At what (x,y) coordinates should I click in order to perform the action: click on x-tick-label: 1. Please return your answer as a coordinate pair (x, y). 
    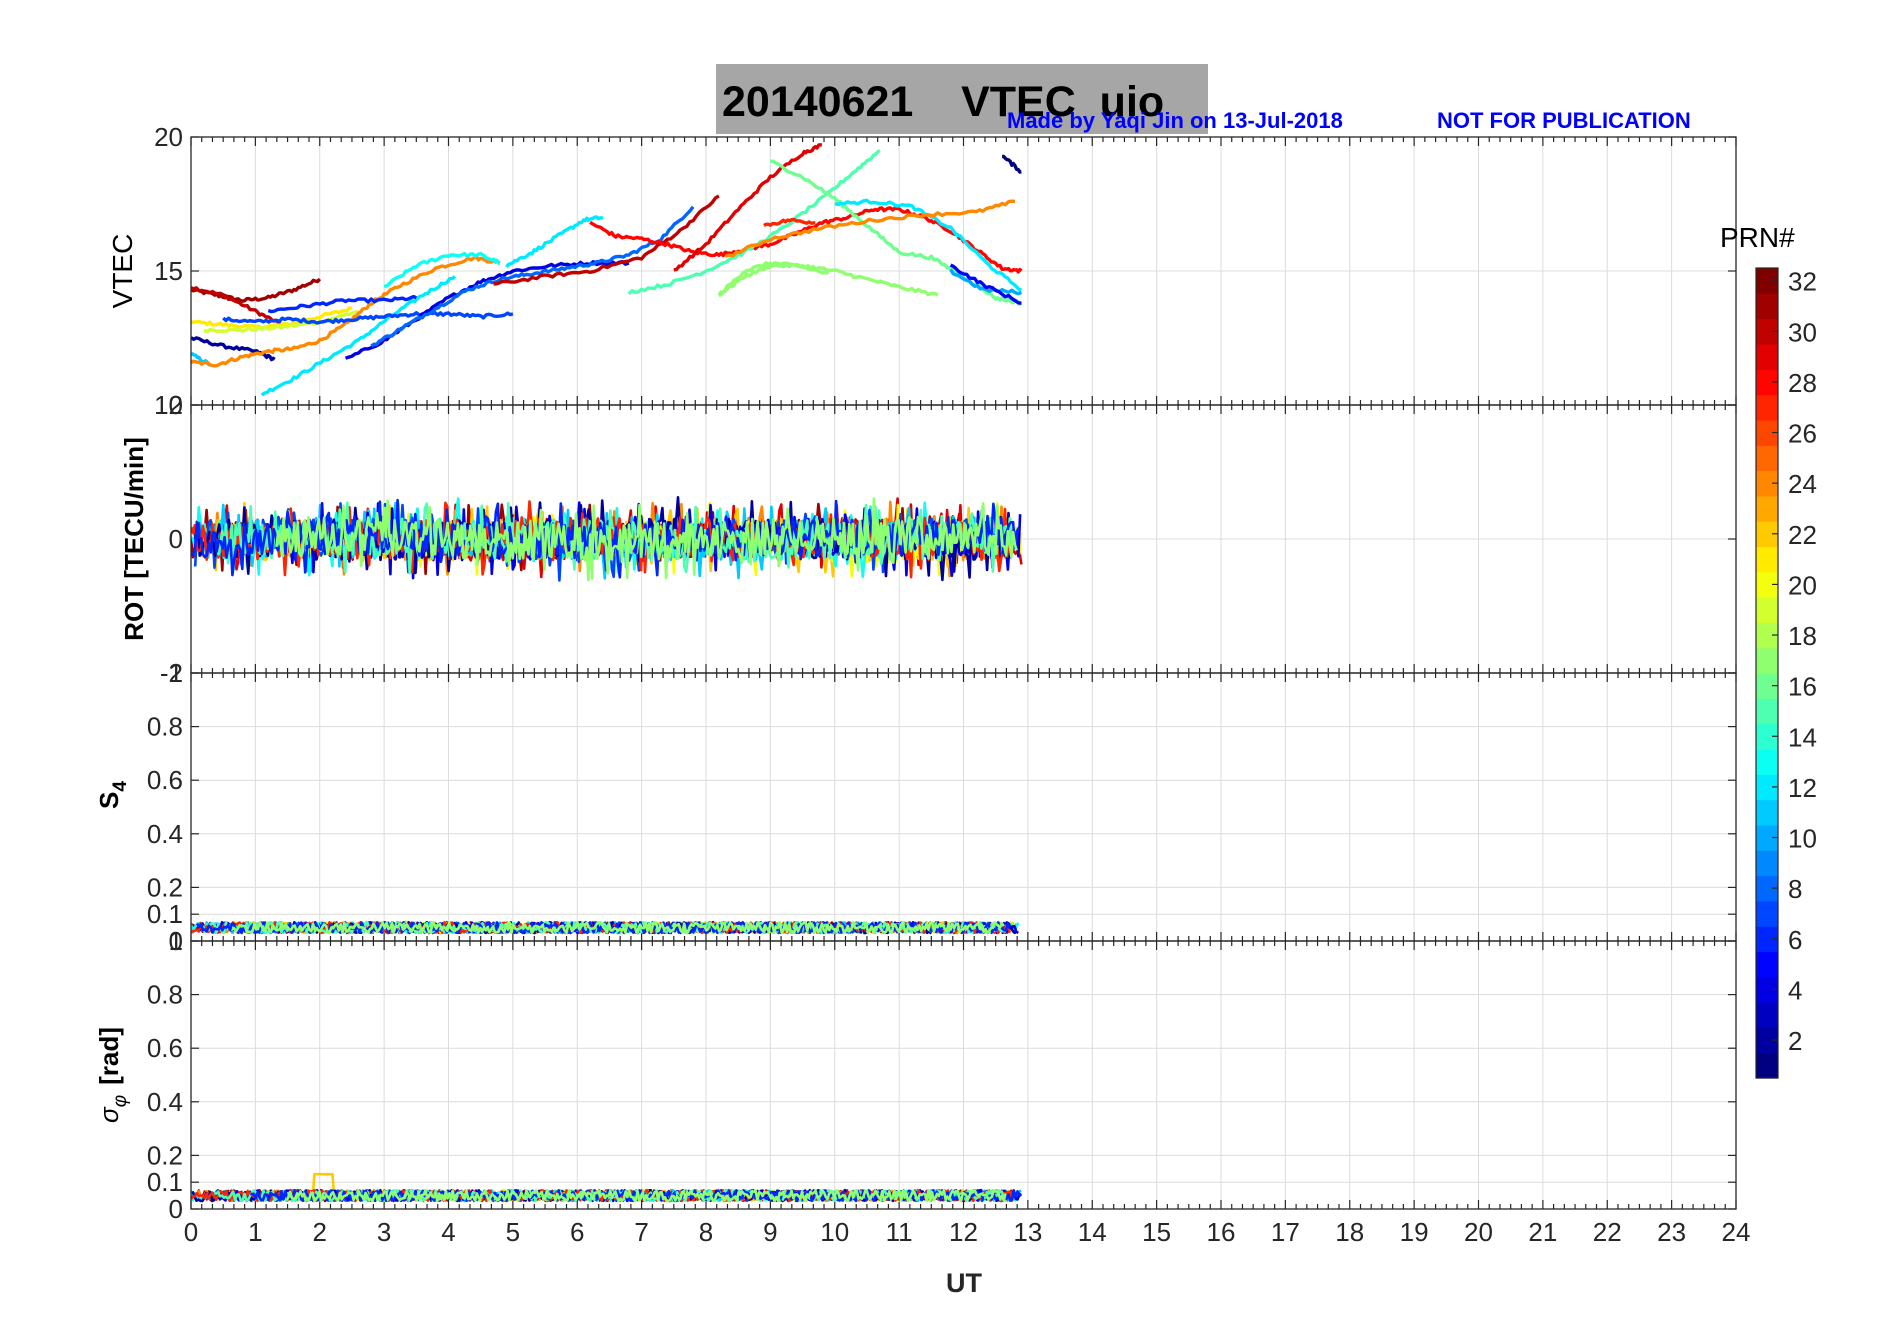
    Looking at the image, I should click on (255, 1232).